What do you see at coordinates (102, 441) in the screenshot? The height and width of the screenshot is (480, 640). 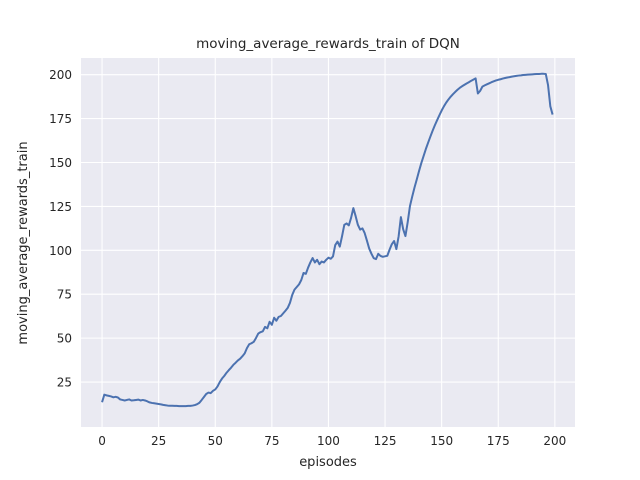 I see `x-tick-label: 0` at bounding box center [102, 441].